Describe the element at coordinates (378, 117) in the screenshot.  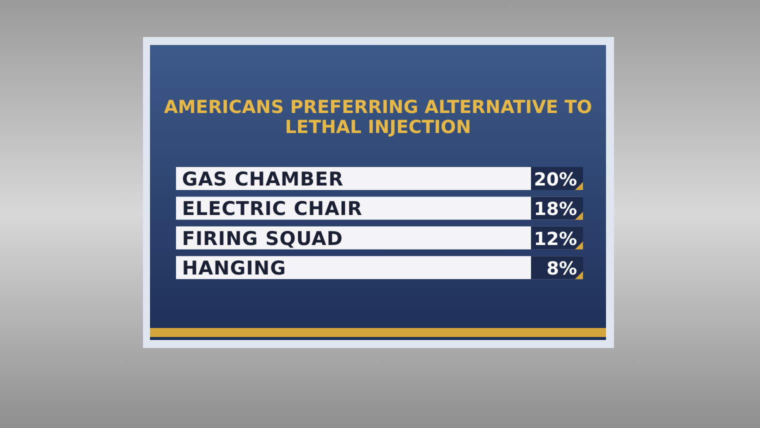
I see `text: AMERICANS PREFERRING ALTERNATIVE TO LETHAL INJECTION` at that location.